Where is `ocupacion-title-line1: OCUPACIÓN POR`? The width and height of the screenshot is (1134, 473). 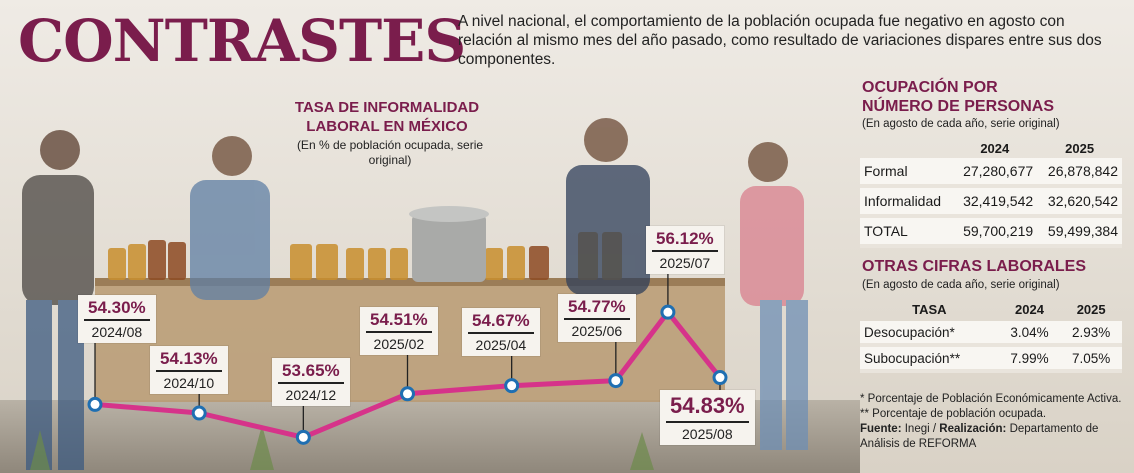 ocupacion-title-line1: OCUPACIÓN POR is located at coordinates (930, 87).